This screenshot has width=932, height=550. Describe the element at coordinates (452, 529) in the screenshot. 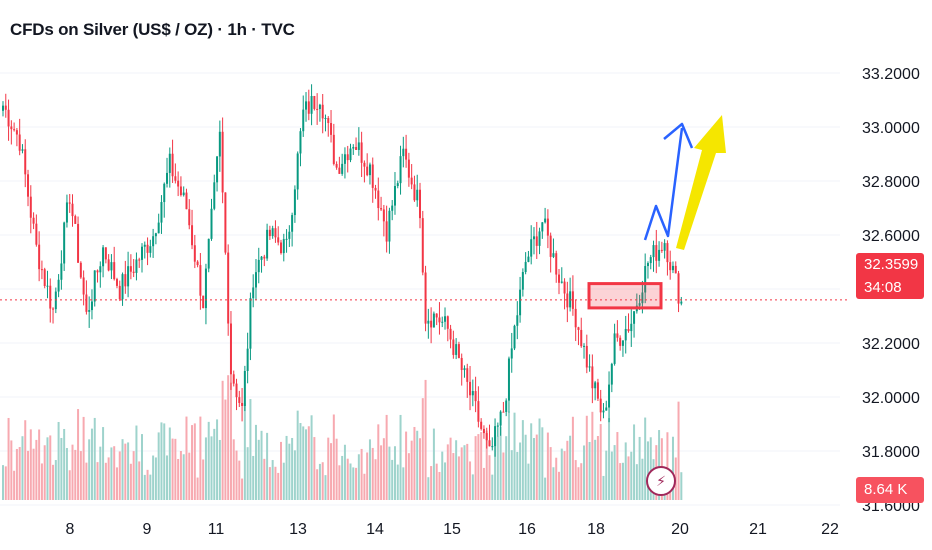

I see `time-axis: 8 9 11 13 14 15 16 18 20 21 22` at that location.